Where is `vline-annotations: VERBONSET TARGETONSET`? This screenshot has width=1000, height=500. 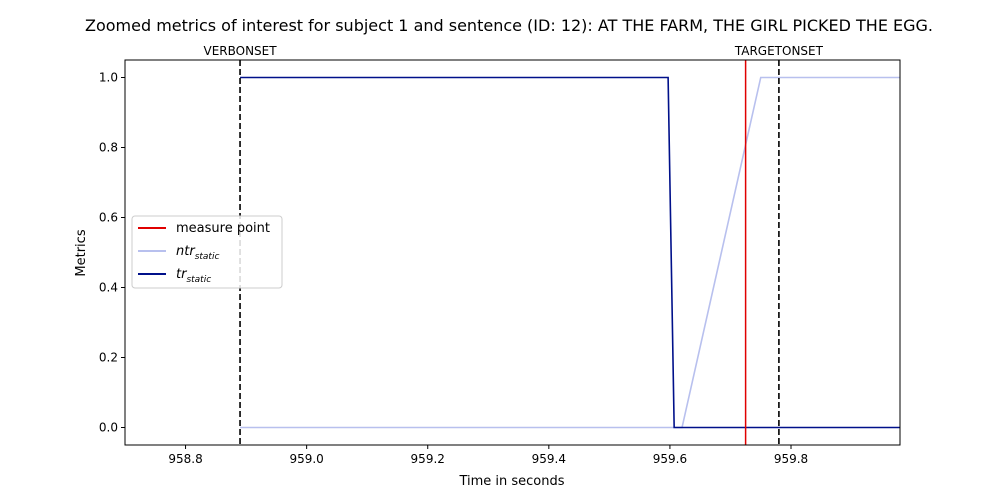 vline-annotations: VERBONSET TARGETONSET is located at coordinates (513, 51).